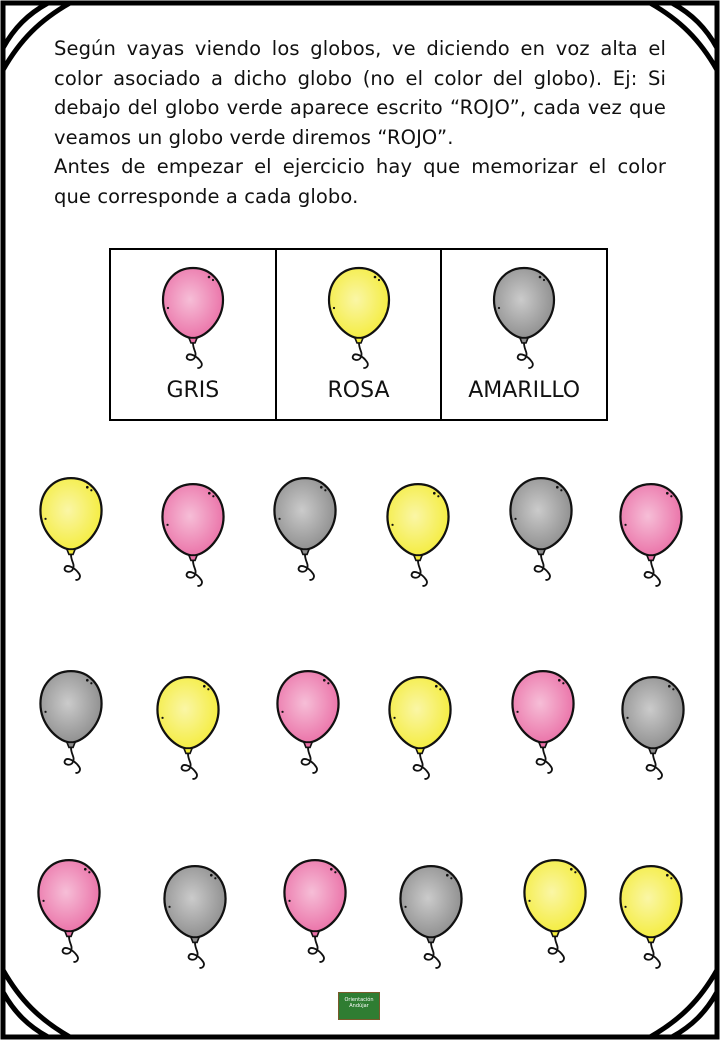 This screenshot has height=1040, width=720. I want to click on orientacion-andujar-logo: Orientación Andújar, so click(359, 1006).